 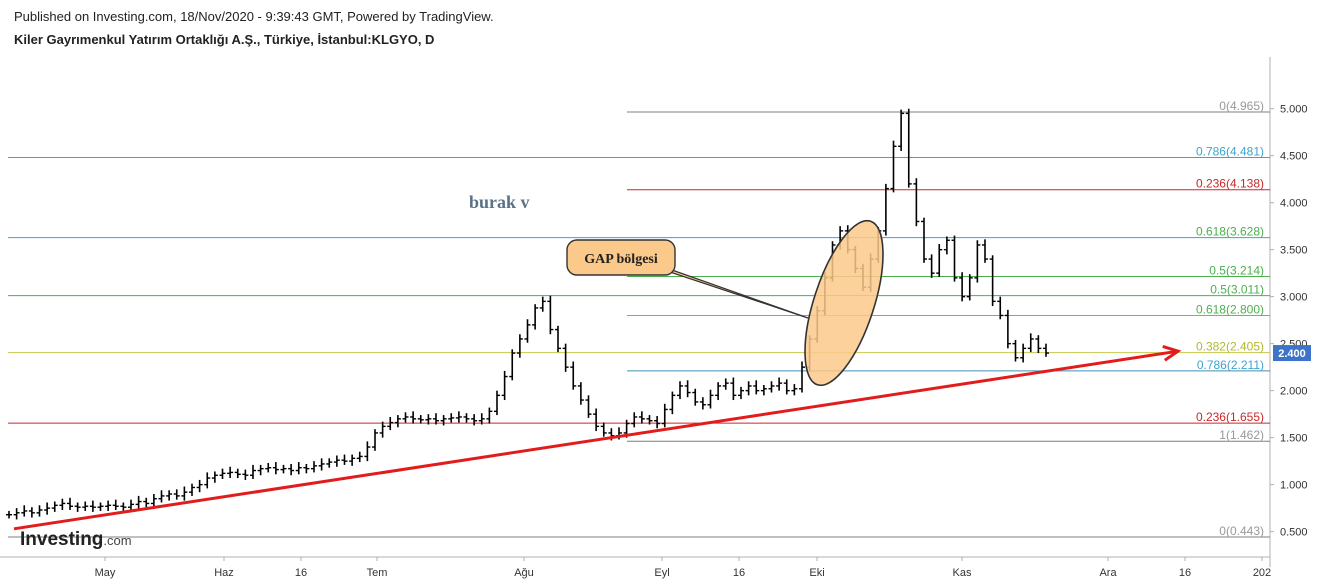 I want to click on fib-level-label: 0.786(2.211), so click(x=1230, y=365).